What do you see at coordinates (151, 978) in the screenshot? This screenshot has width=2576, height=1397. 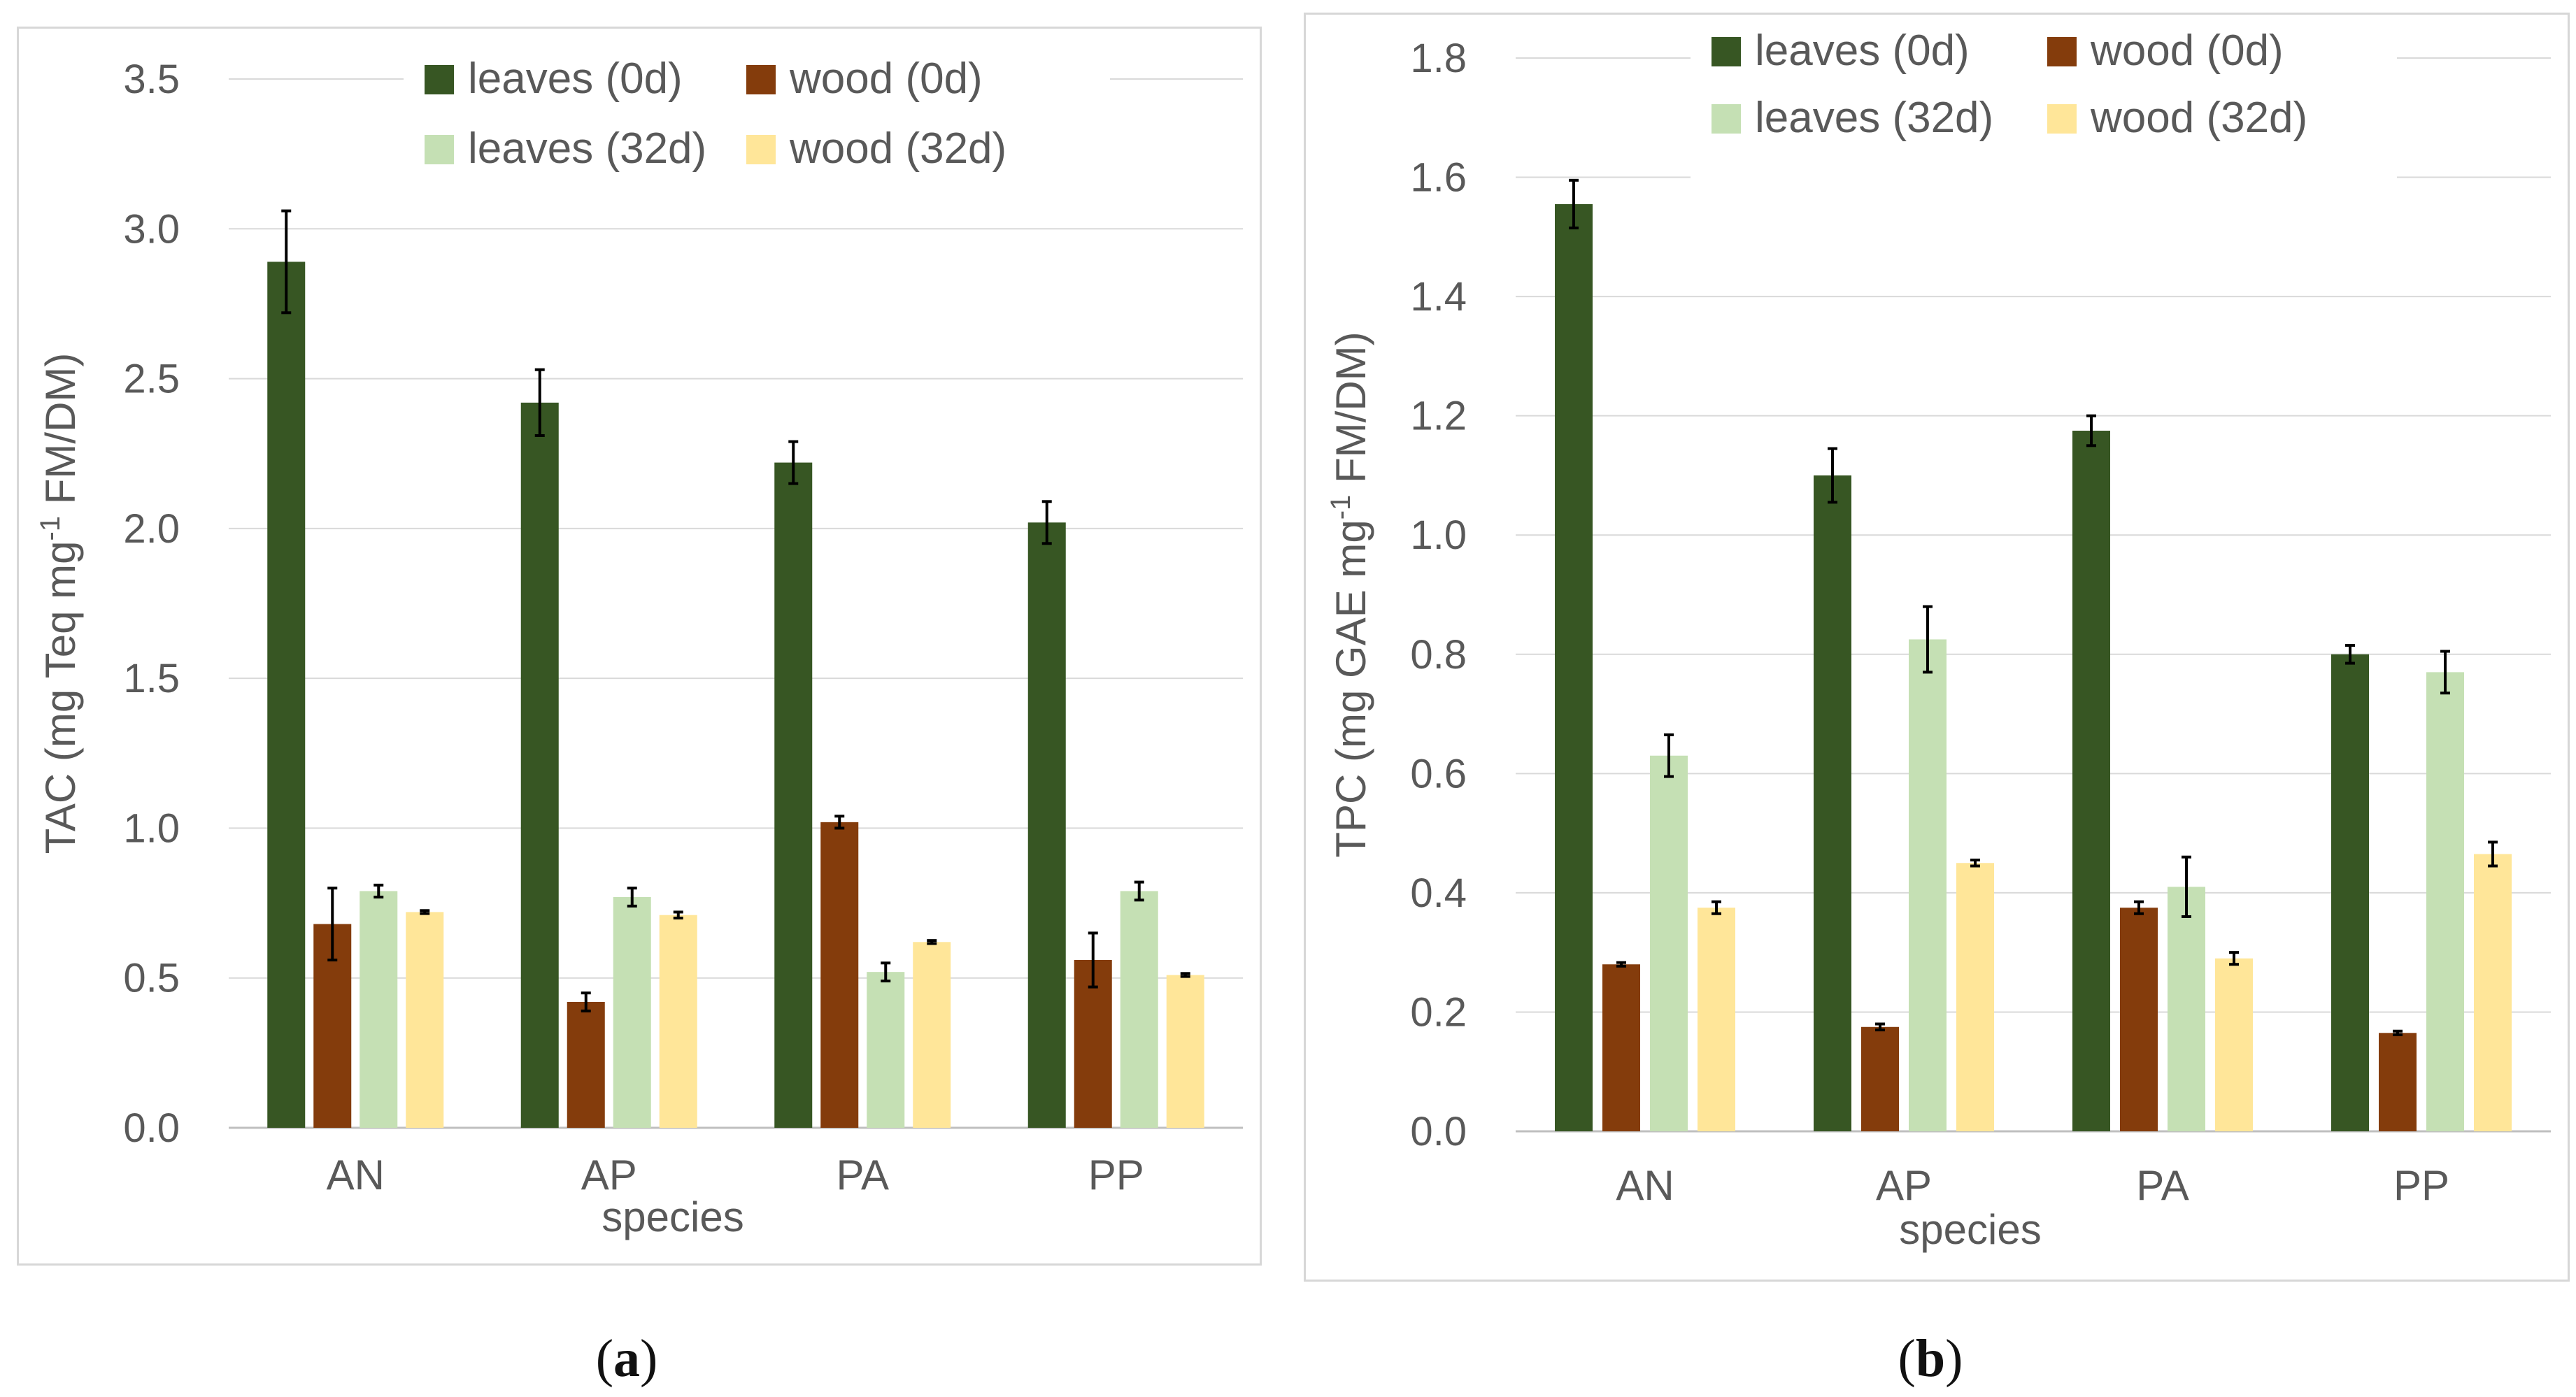 I see `y-tick-label: 0.5` at bounding box center [151, 978].